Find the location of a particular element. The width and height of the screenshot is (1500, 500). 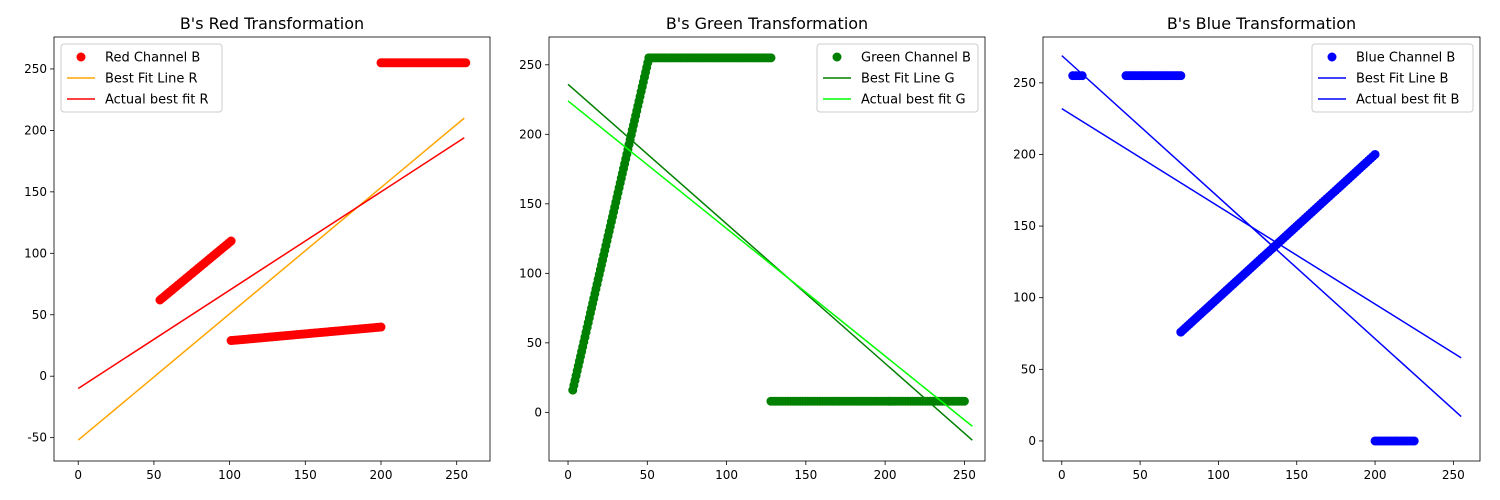

legend-label: Best Fit Line G is located at coordinates (908, 79).